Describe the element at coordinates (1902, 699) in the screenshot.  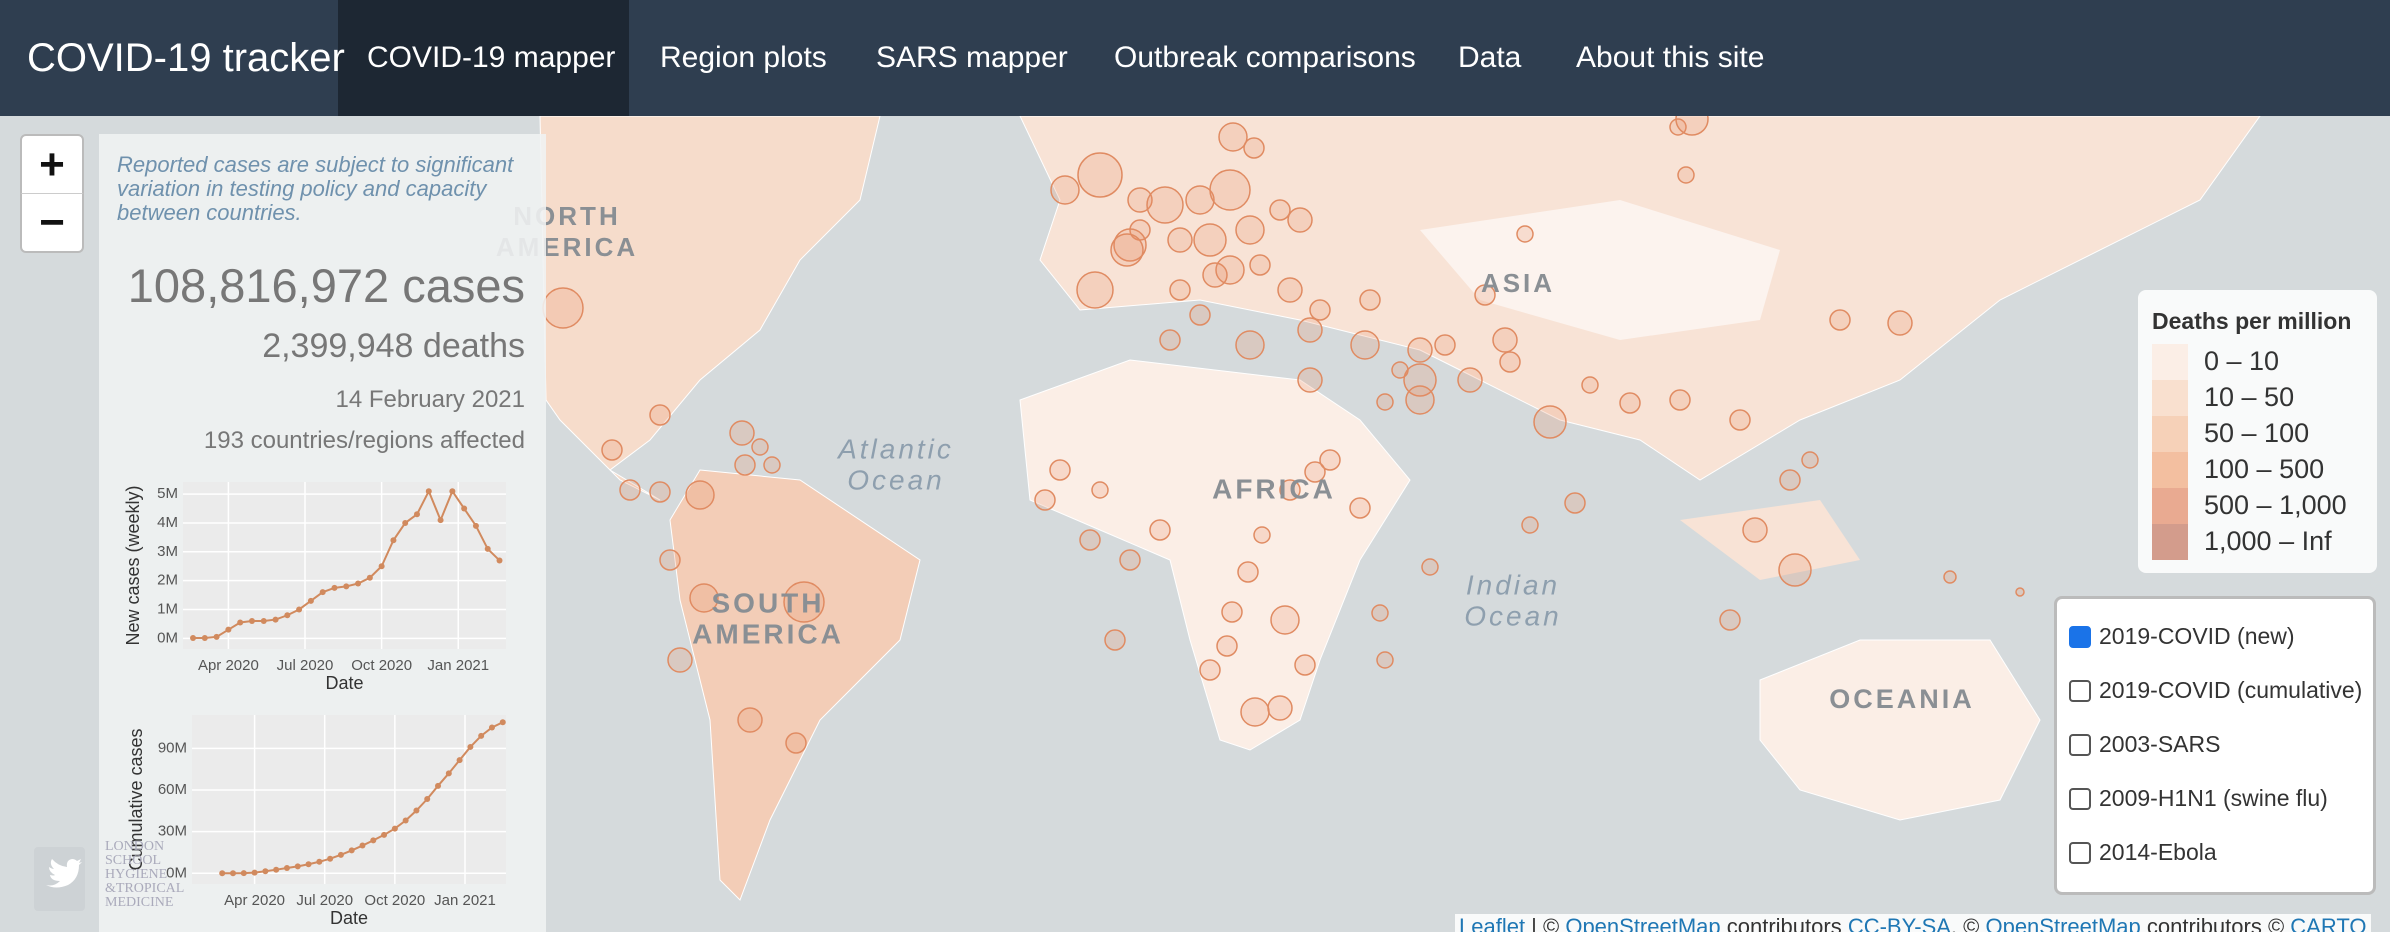
I see `map-label: OCEANIA` at that location.